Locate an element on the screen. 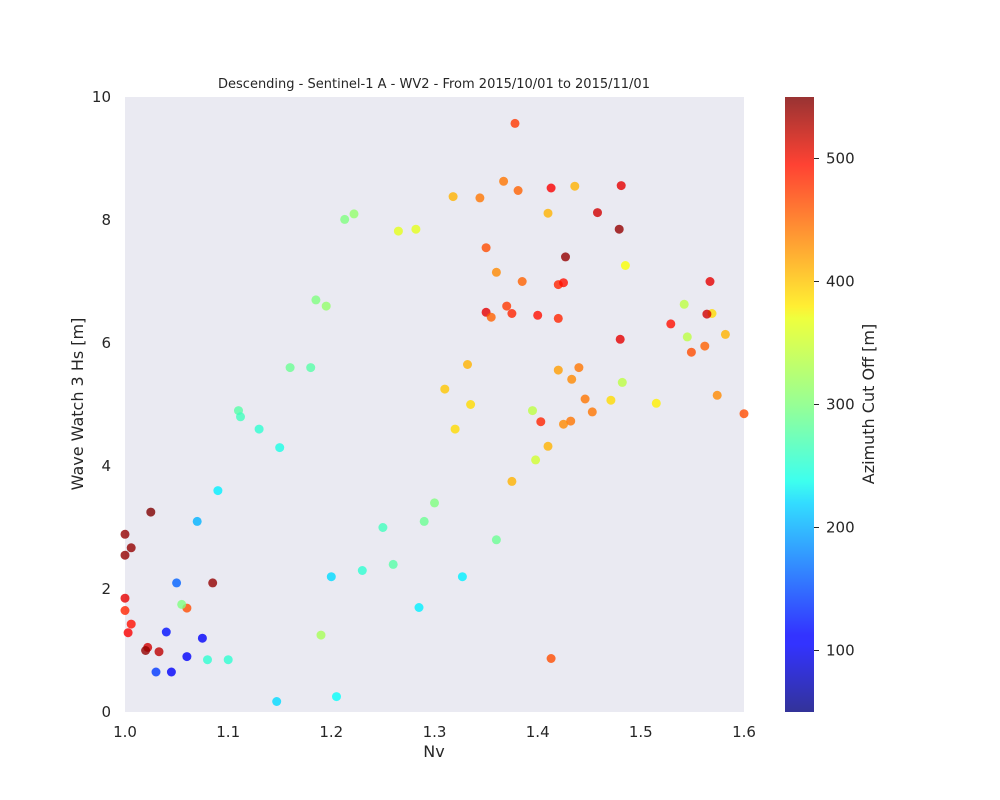  x-axis: 1.0 1.1 1.2 1.3 1.4 1.5 1.6 is located at coordinates (434, 732).